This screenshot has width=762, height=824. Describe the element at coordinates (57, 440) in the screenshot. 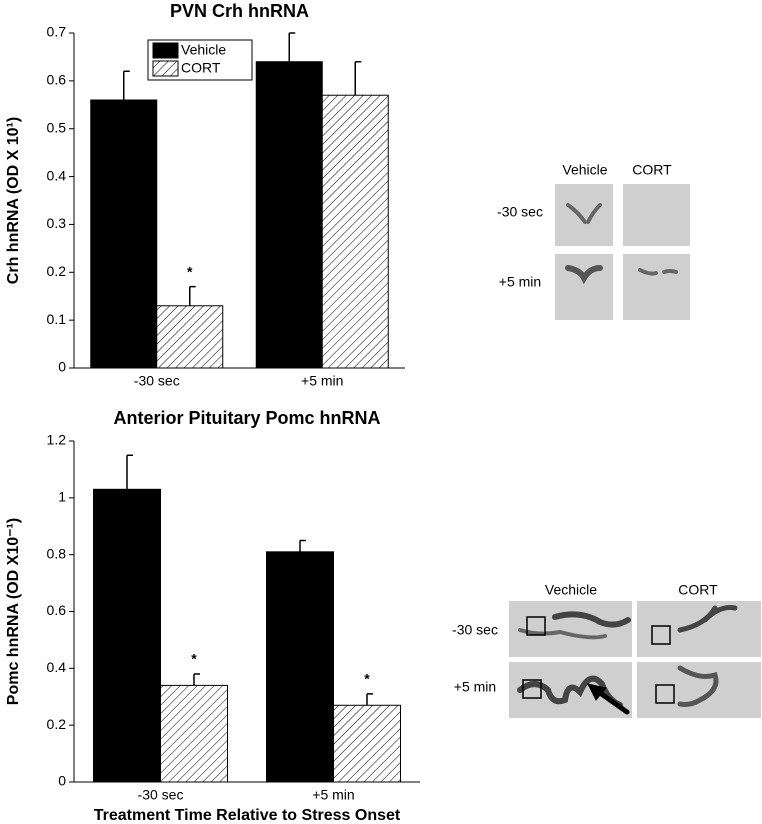

I see `y-tick-label: 1.2` at that location.